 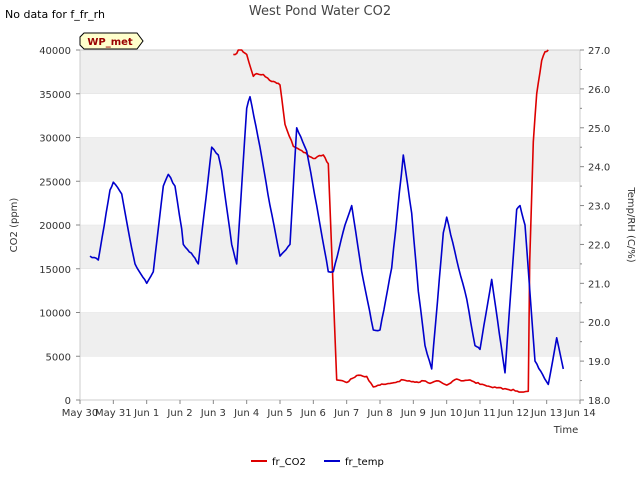 I want to click on y2-tick-label: 23.0, so click(x=599, y=207).